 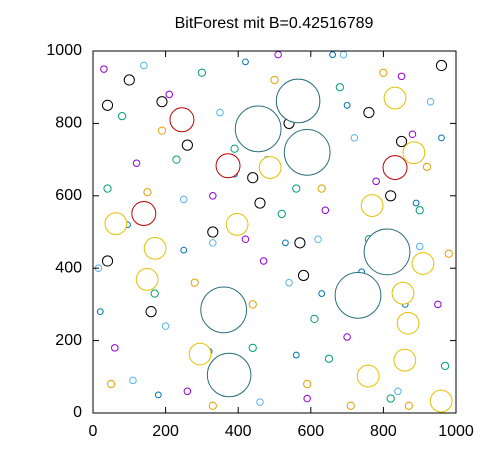 I want to click on x-tick-label: 200, so click(x=165, y=431).